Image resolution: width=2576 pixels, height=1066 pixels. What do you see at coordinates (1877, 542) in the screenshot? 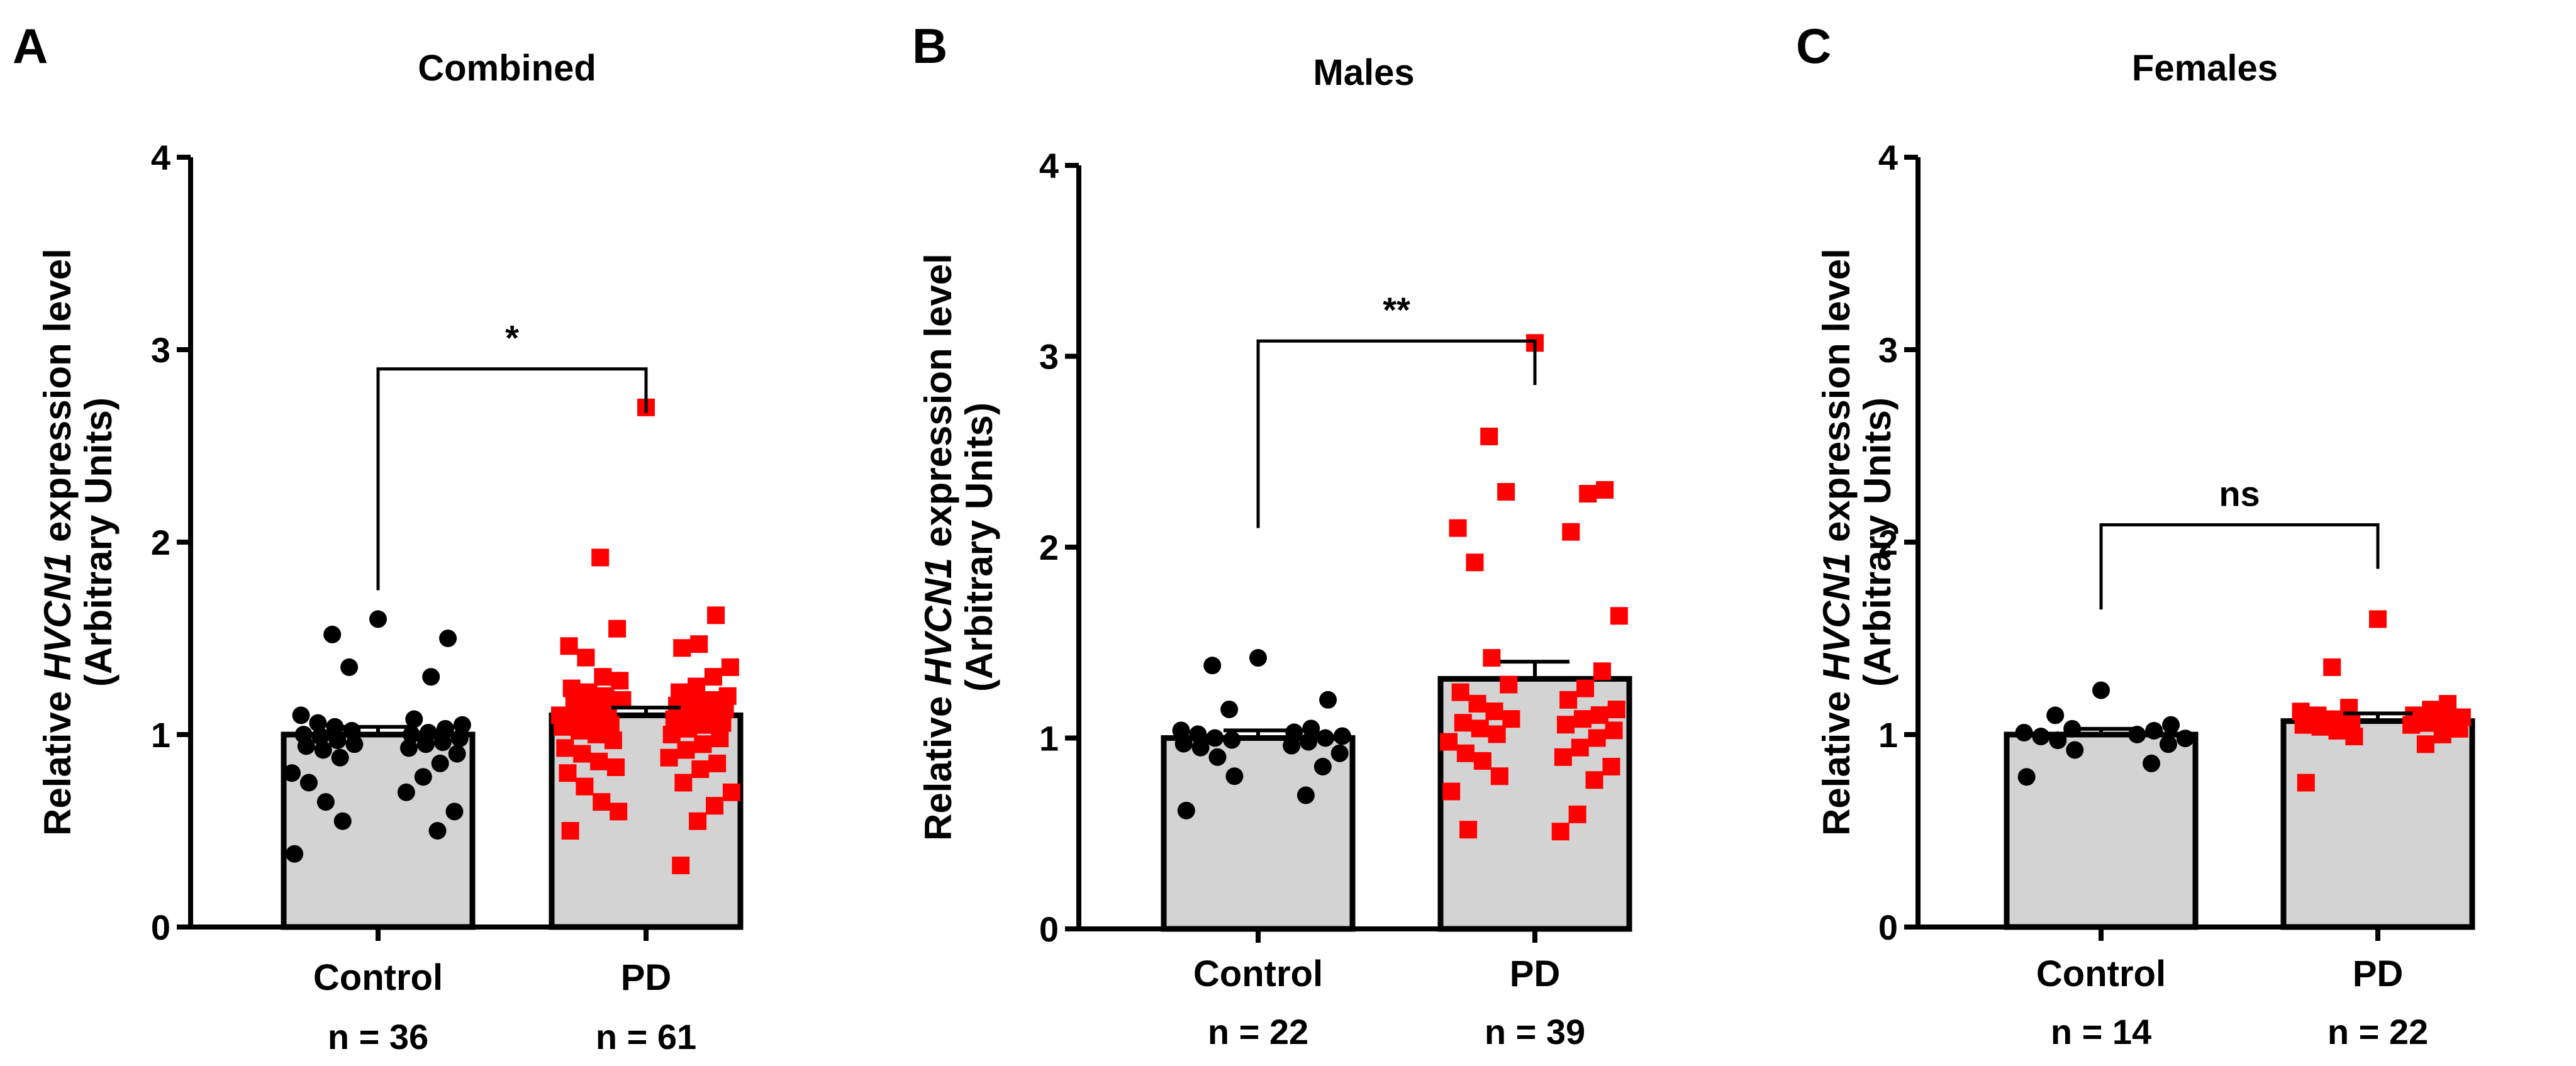
I see `y-axis-label-units: (Arbitrary Units)` at bounding box center [1877, 542].